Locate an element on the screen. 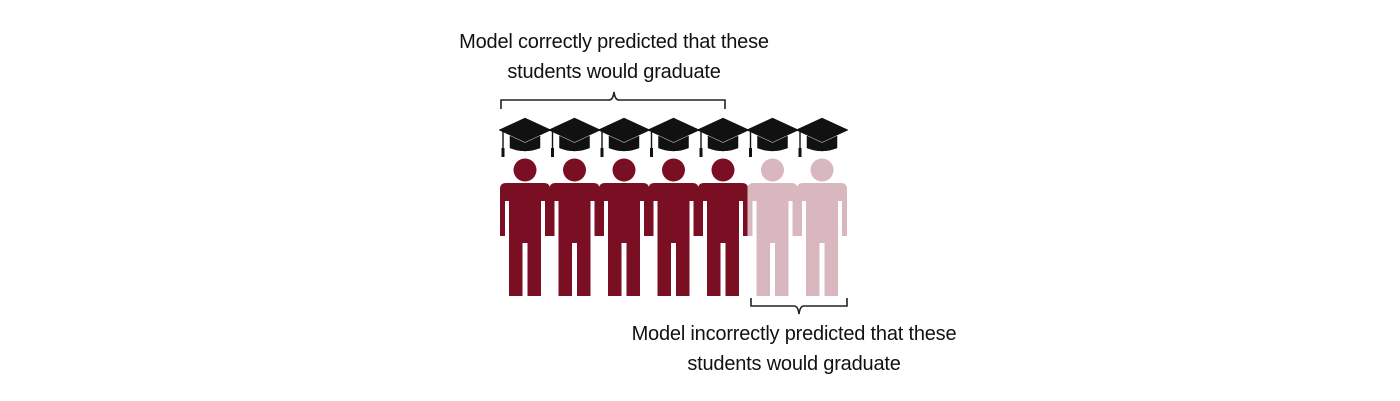  student-group is located at coordinates (673, 206).